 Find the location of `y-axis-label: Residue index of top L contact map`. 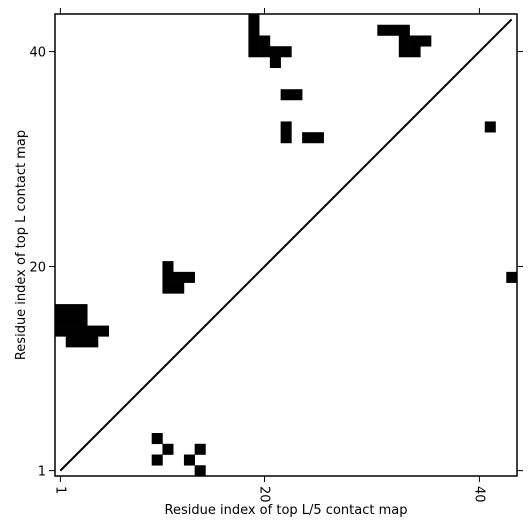

y-axis-label: Residue index of top L contact map is located at coordinates (21, 245).